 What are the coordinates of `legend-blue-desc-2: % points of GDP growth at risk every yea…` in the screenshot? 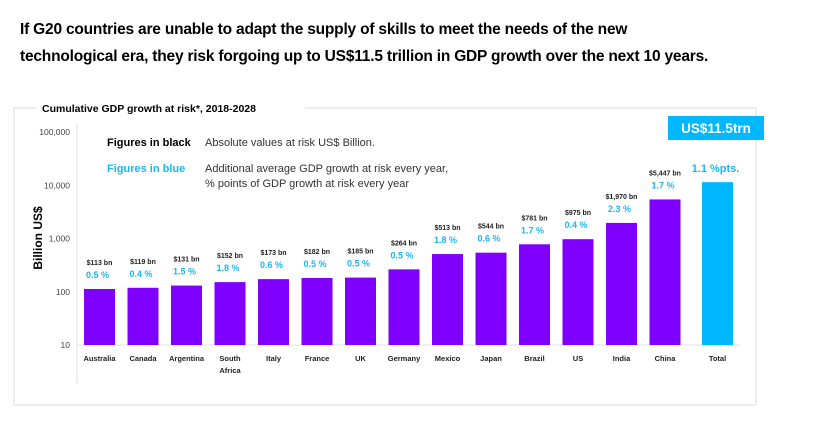 It's located at (307, 184).